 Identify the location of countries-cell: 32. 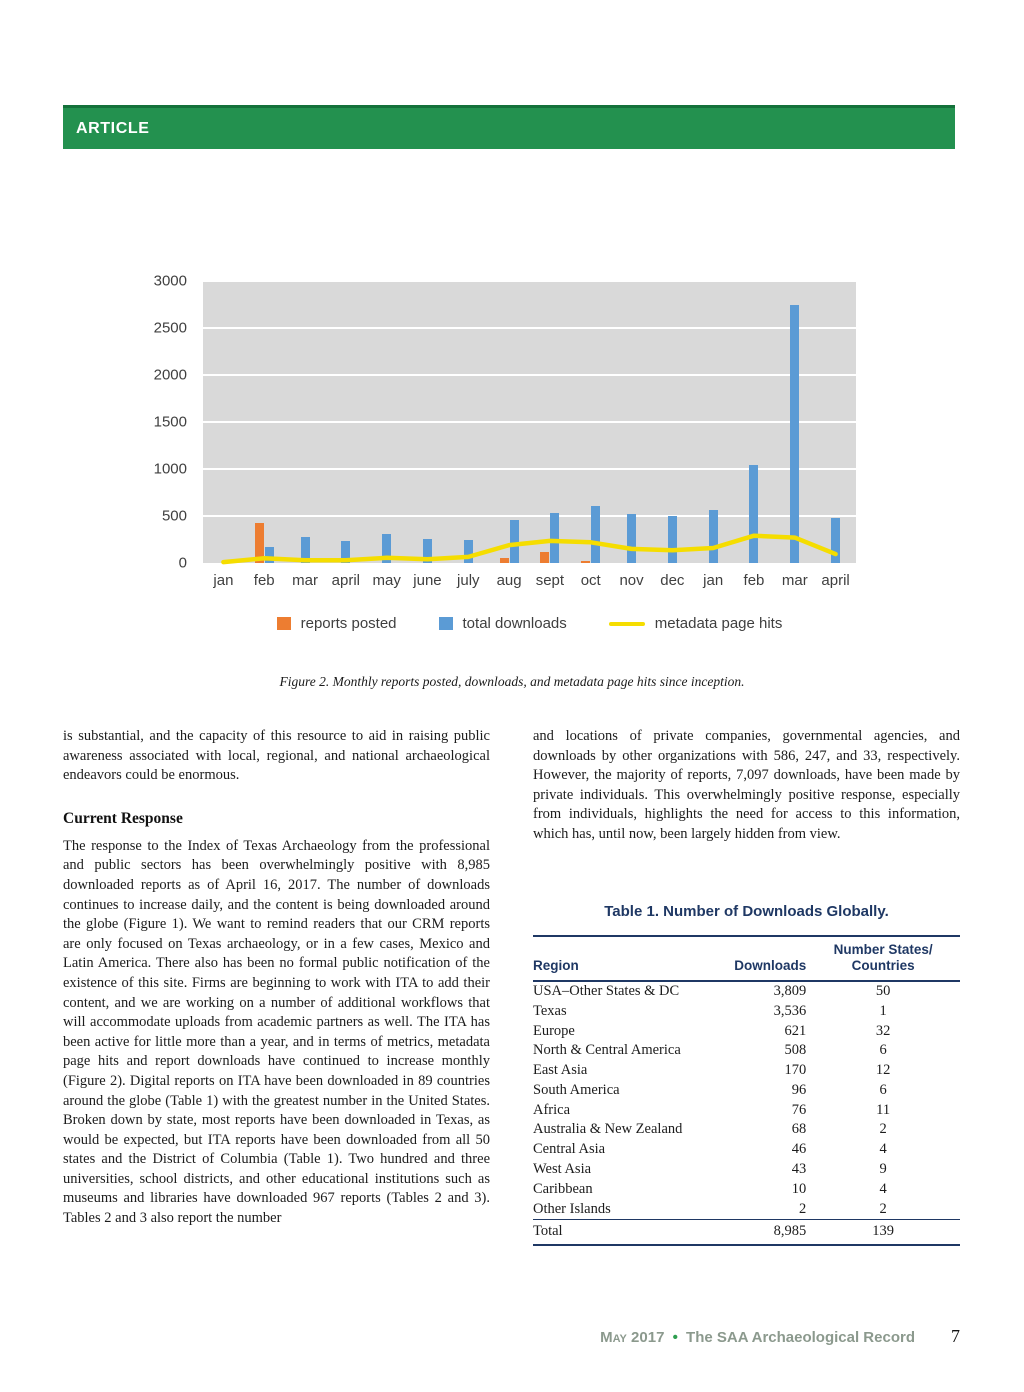
(883, 1030).